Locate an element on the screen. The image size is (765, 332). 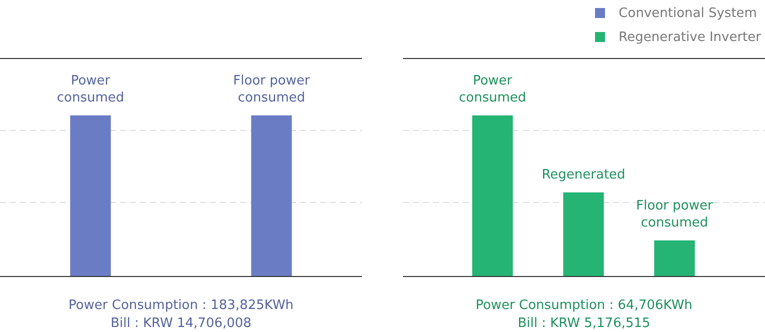
legend-label: Regenerative Inverter is located at coordinates (689, 37).